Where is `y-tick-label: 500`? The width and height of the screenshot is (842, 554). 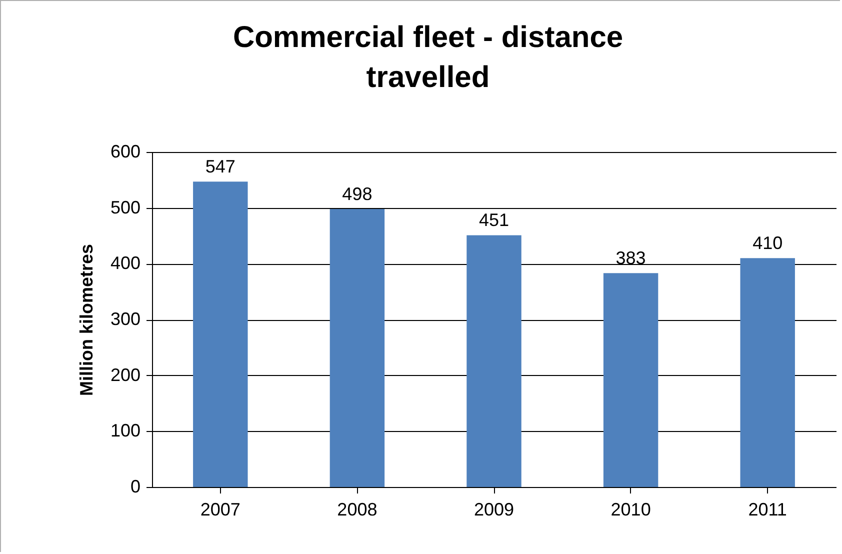 y-tick-label: 500 is located at coordinates (125, 207).